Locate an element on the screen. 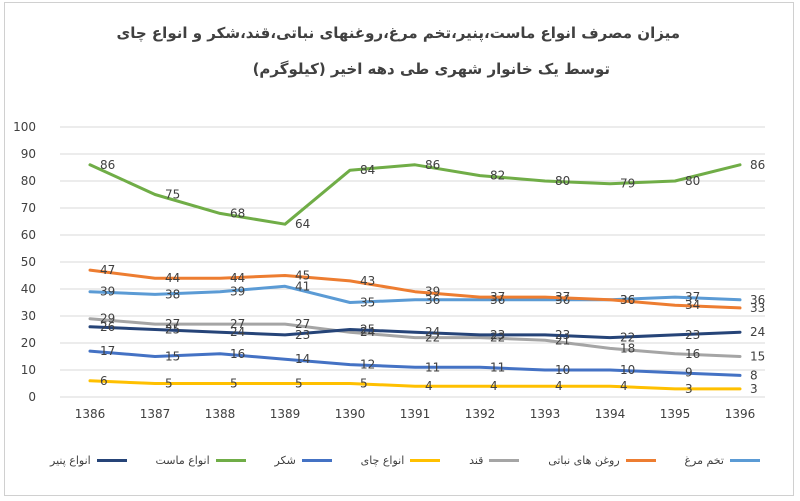  data-label: 8 is located at coordinates (754, 375).